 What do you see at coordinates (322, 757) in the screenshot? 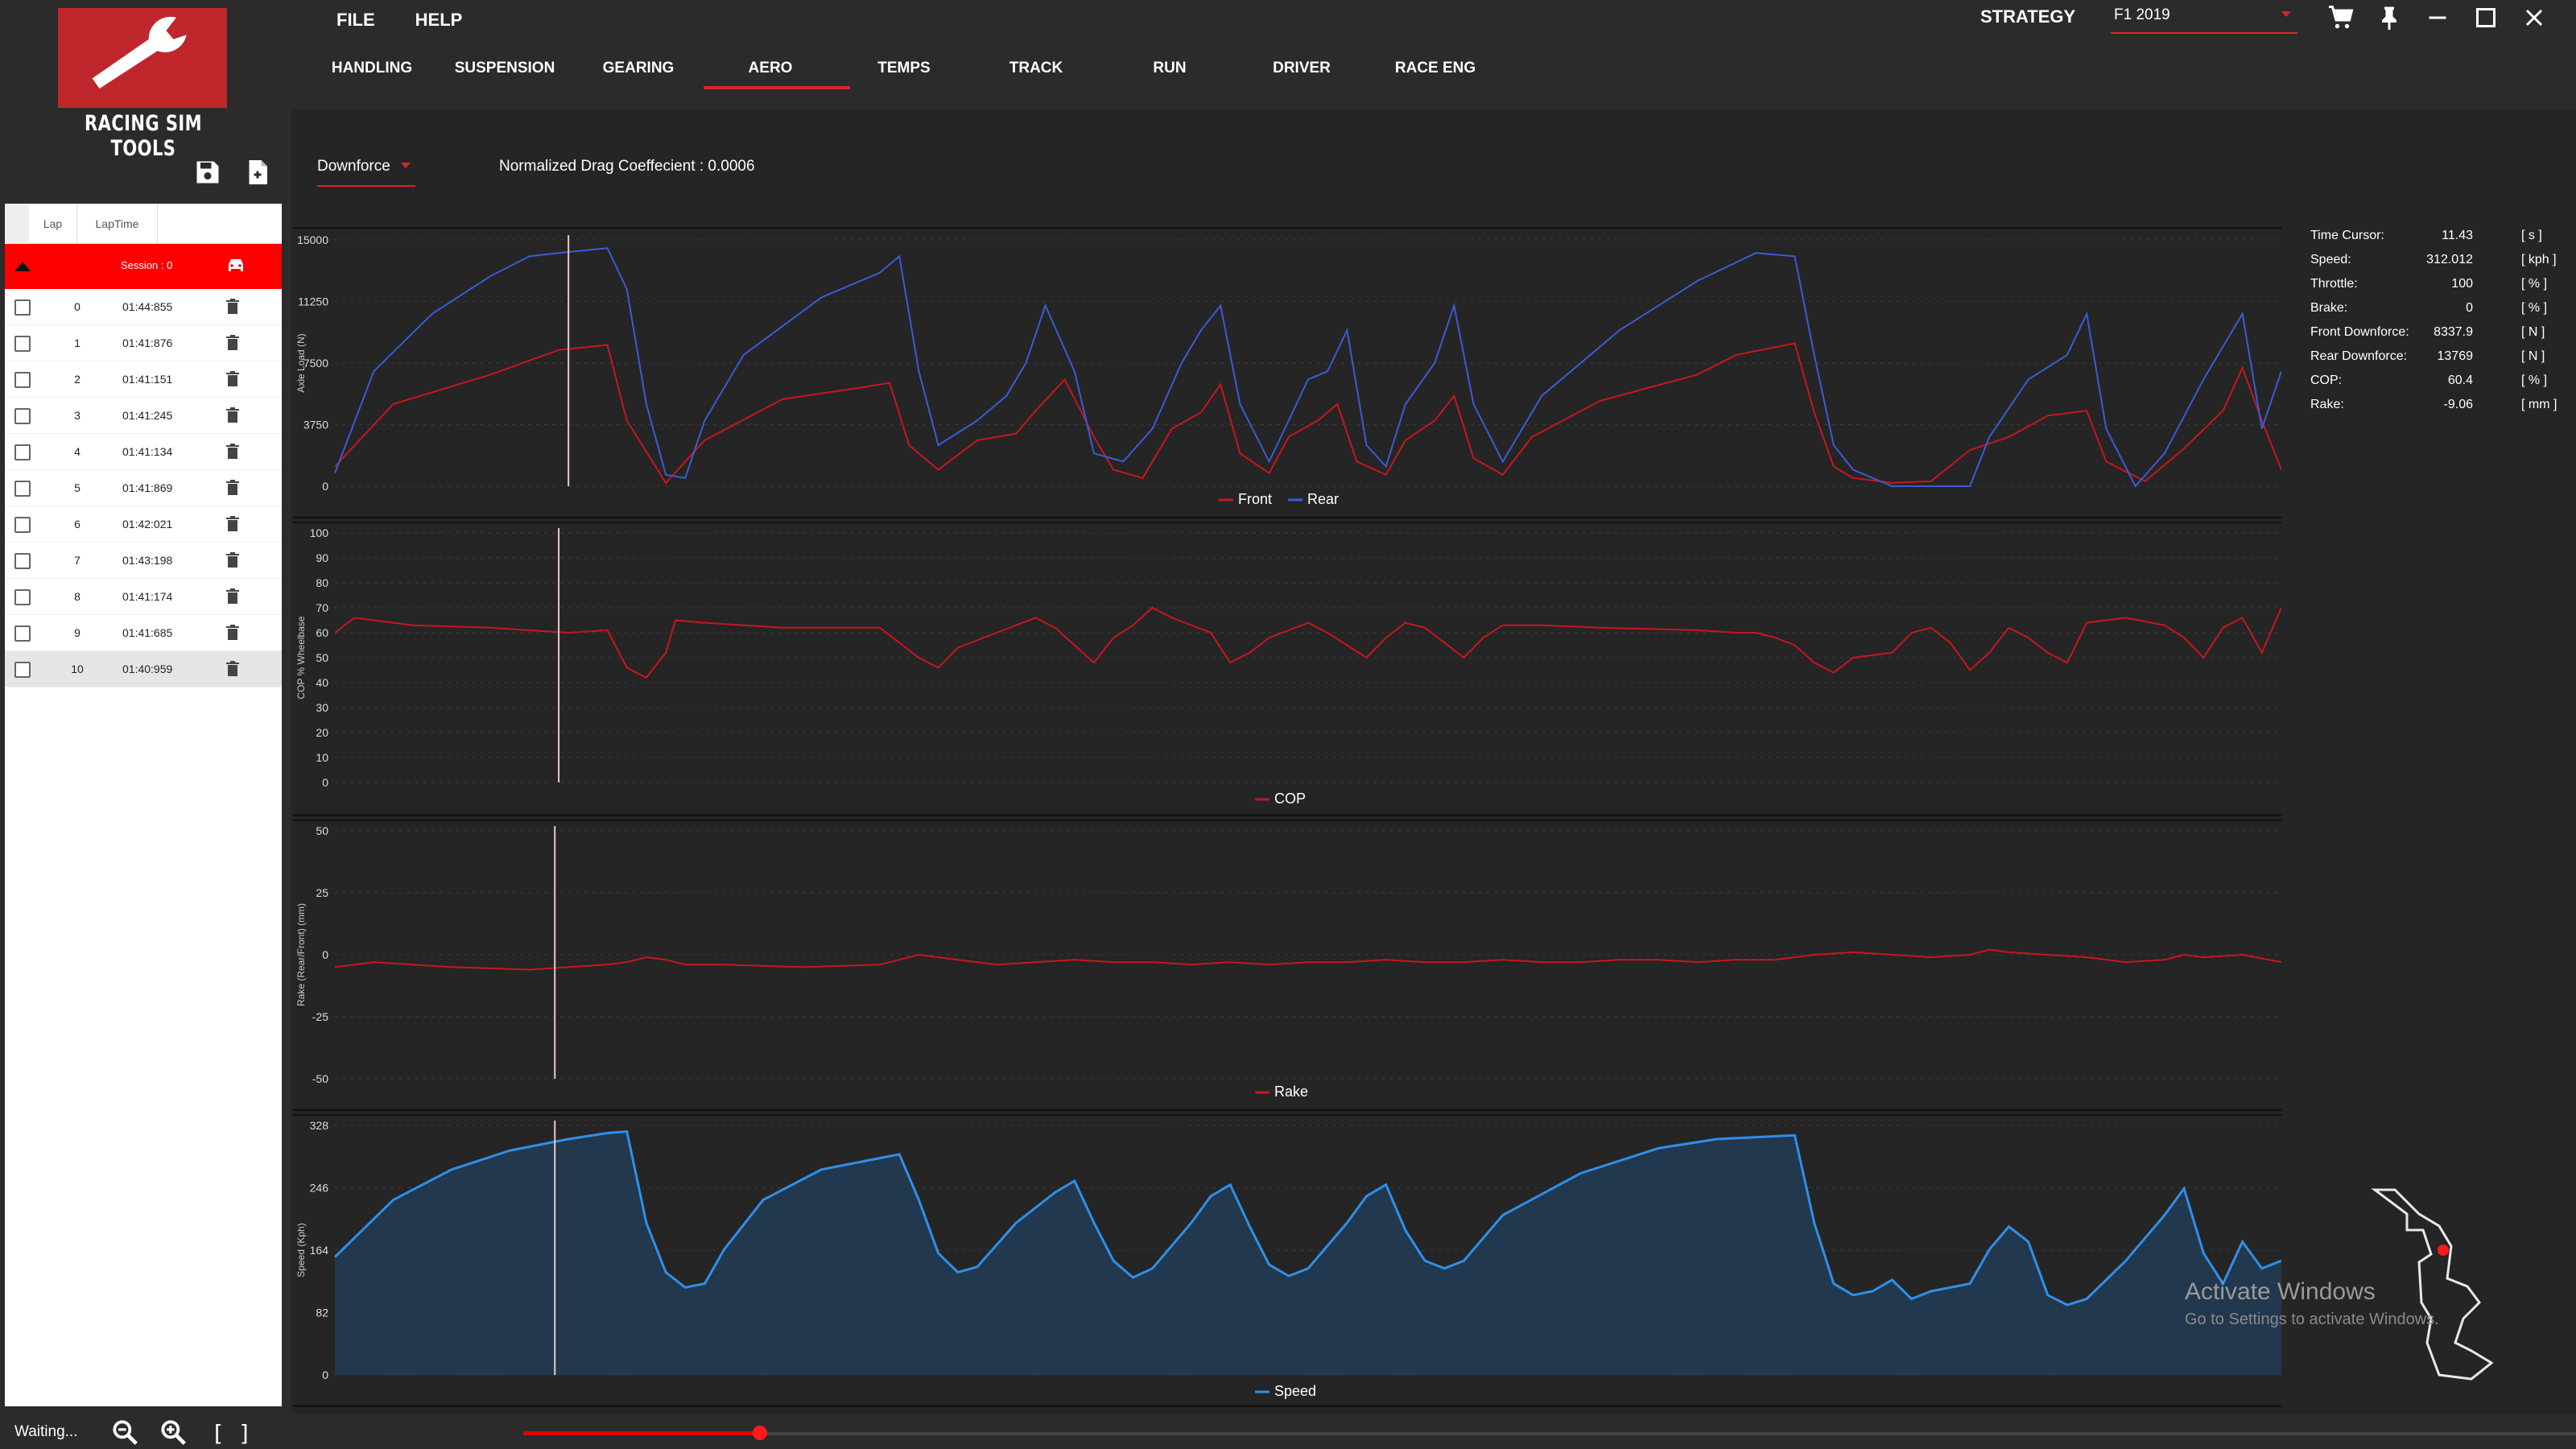
I see `y-tick-label: 10` at bounding box center [322, 757].